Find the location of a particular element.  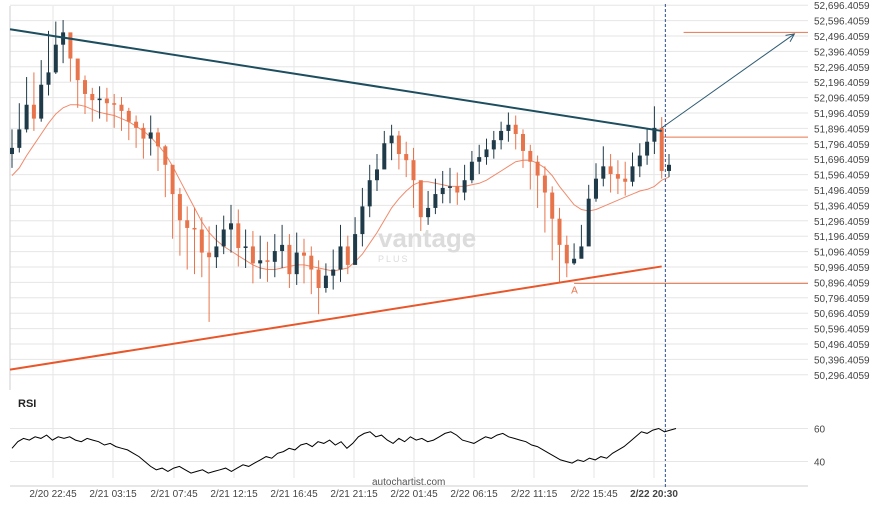

time-tick-label: 2/21 03:15 is located at coordinates (113, 494).